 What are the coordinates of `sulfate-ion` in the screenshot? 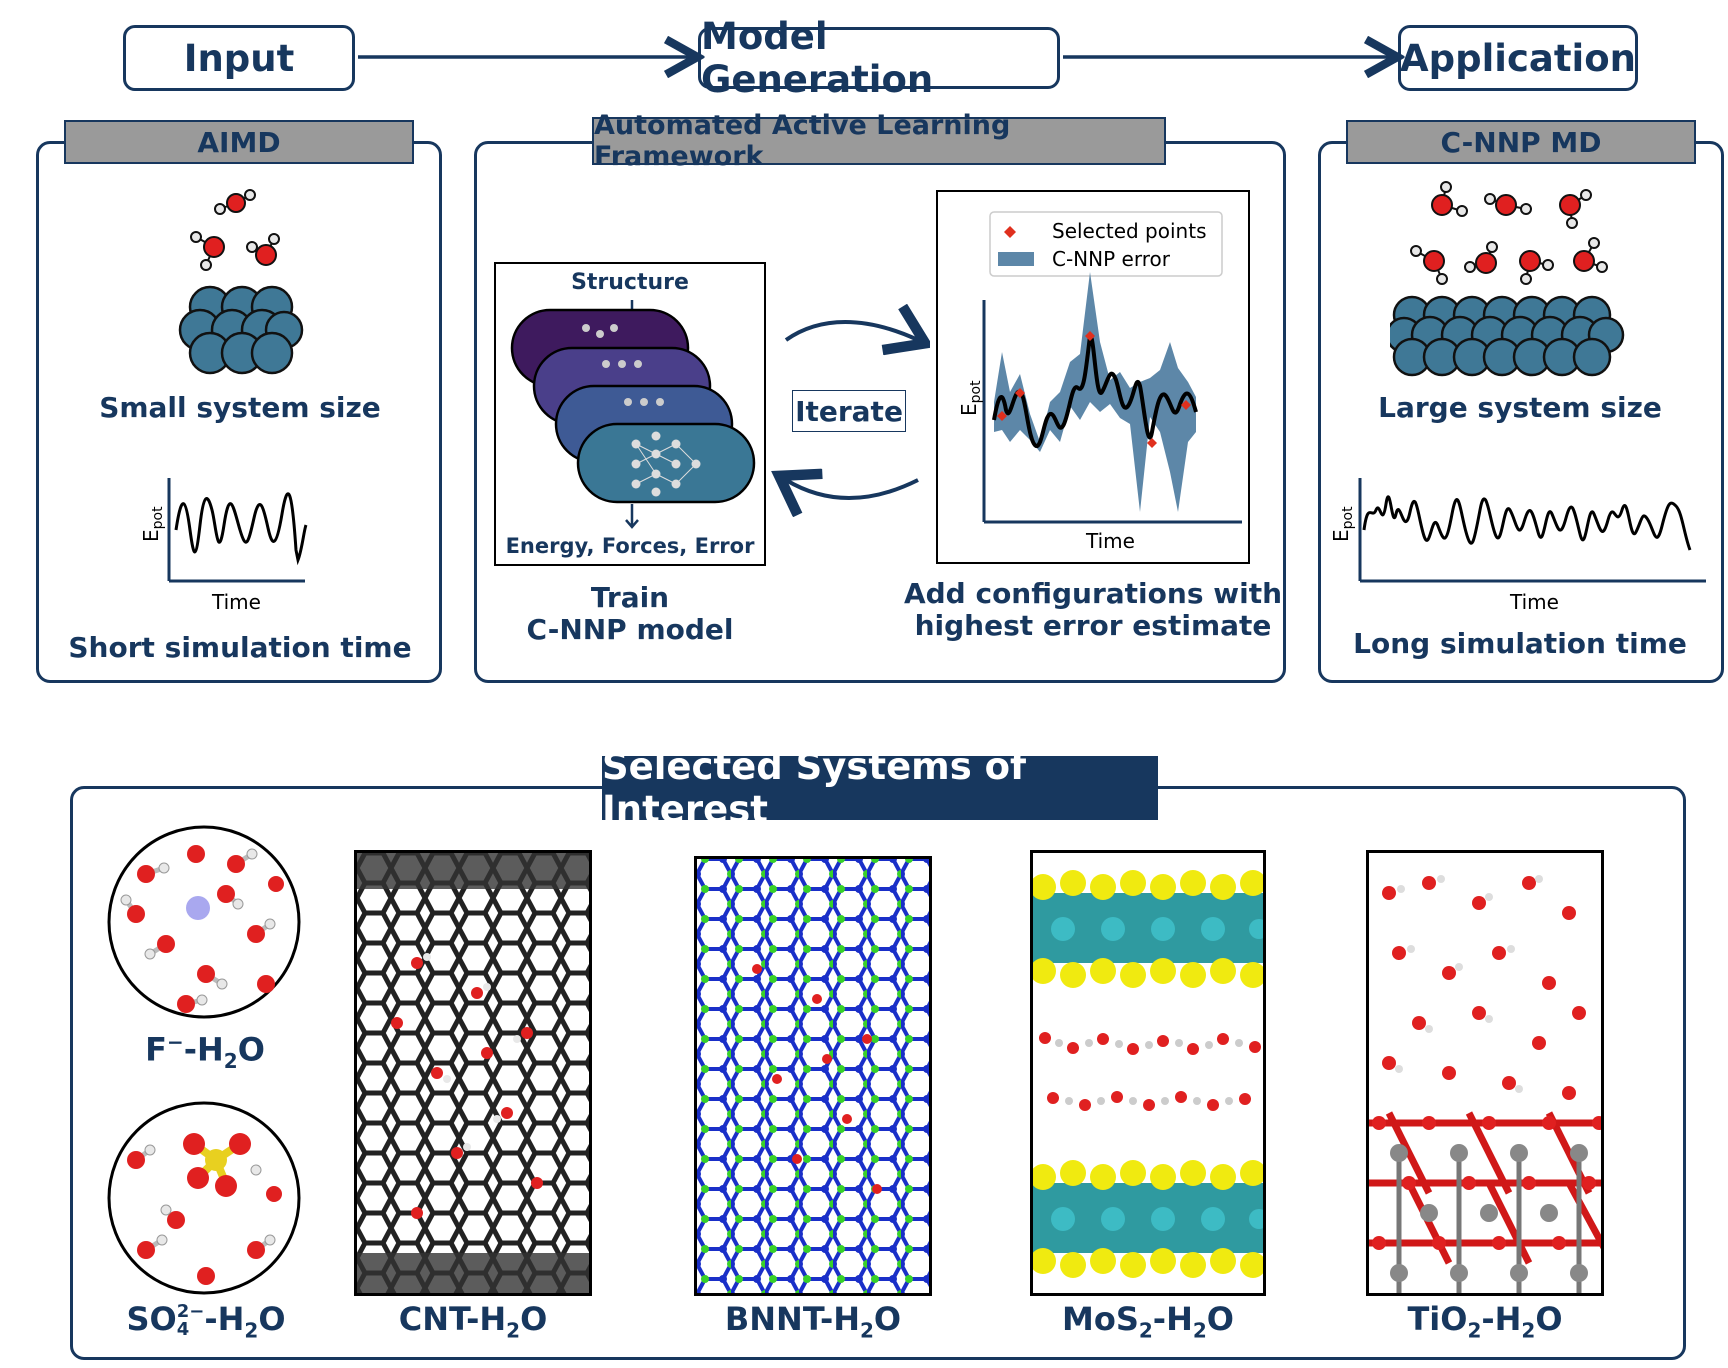 It's located at (217, 1165).